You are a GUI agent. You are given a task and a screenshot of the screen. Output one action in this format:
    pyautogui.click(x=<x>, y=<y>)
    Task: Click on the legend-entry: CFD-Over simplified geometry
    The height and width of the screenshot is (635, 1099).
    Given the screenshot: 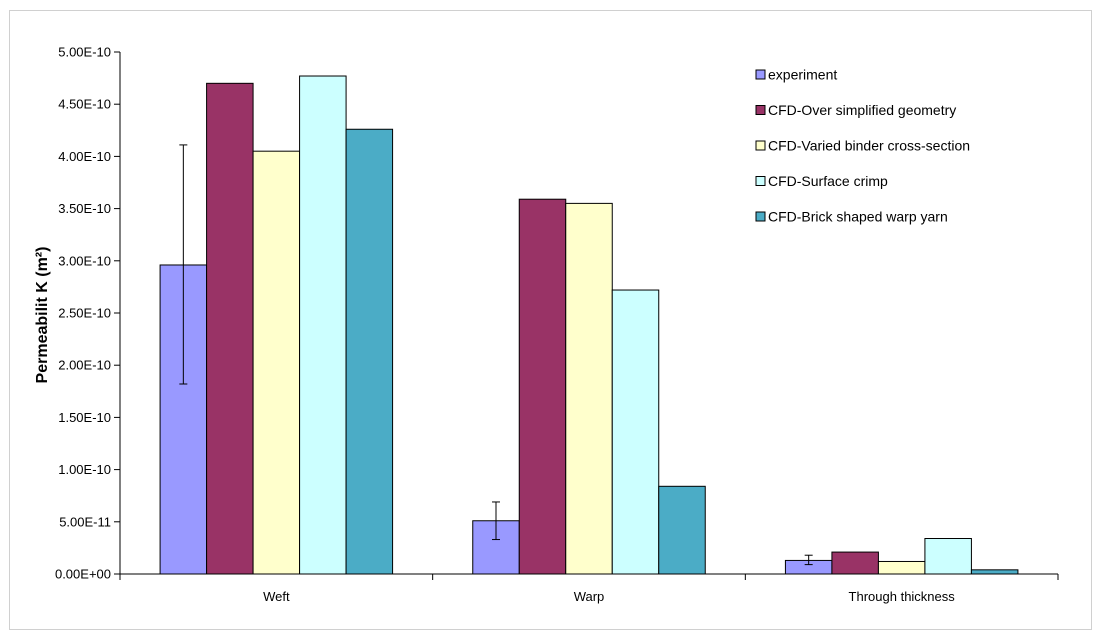 What is the action you would take?
    pyautogui.click(x=862, y=110)
    